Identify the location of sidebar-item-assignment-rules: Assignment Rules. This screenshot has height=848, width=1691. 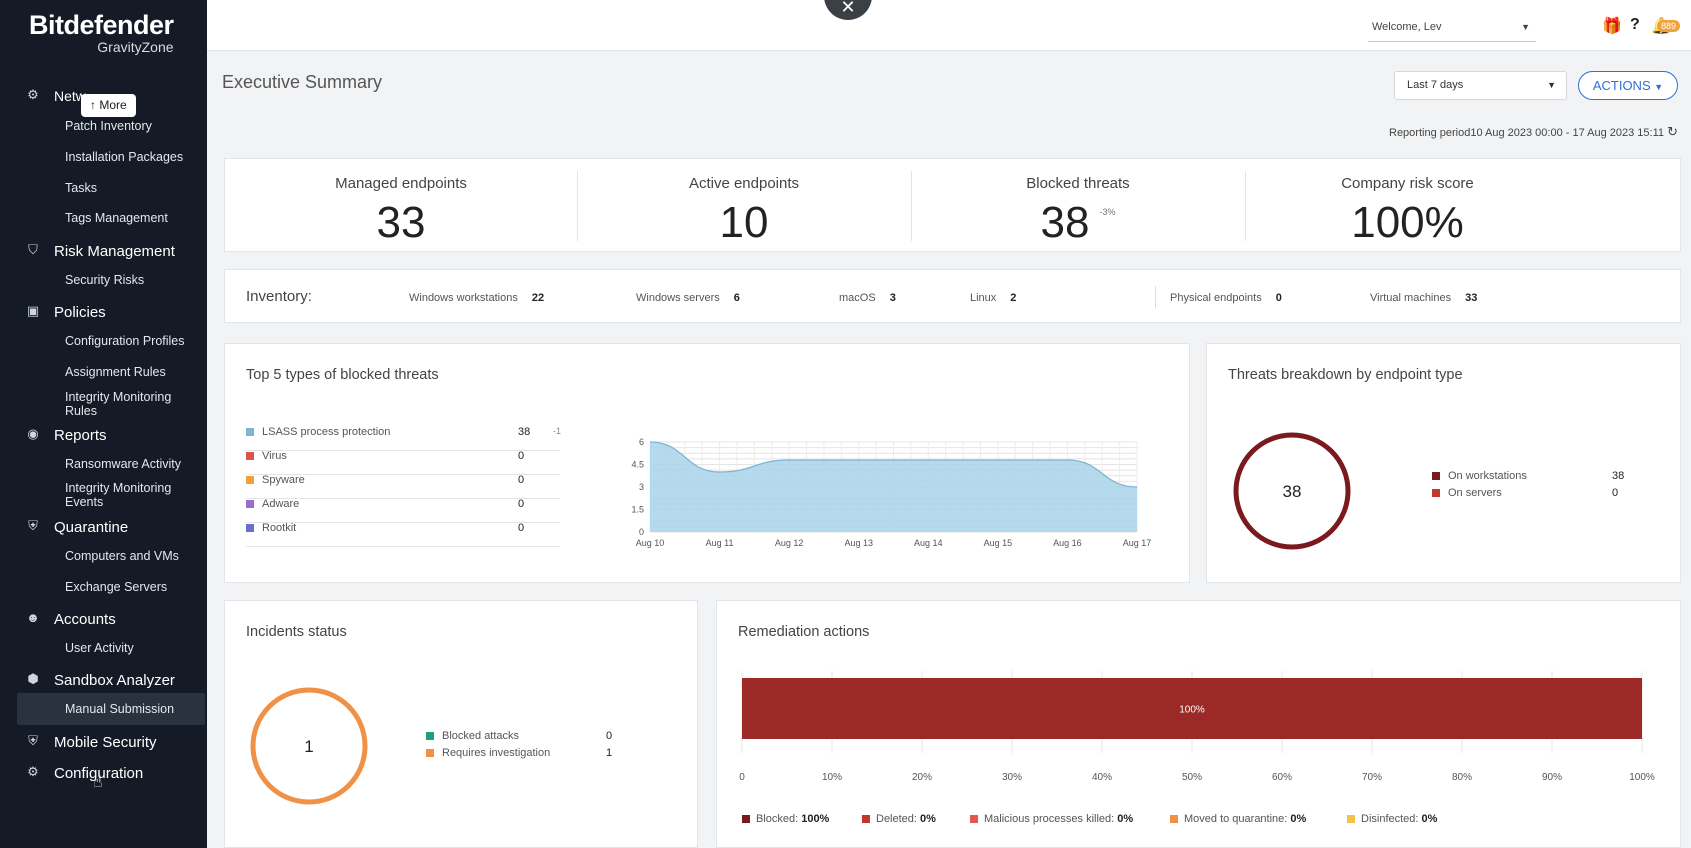
(115, 372).